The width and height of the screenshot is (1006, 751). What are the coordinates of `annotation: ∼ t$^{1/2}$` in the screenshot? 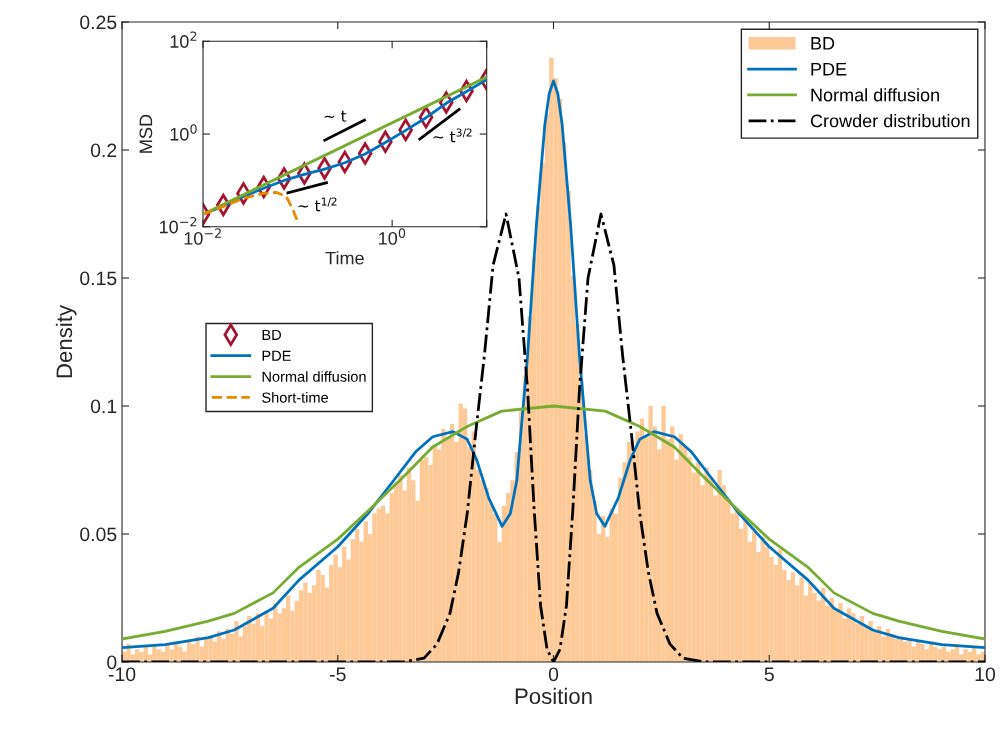 It's located at (317, 204).